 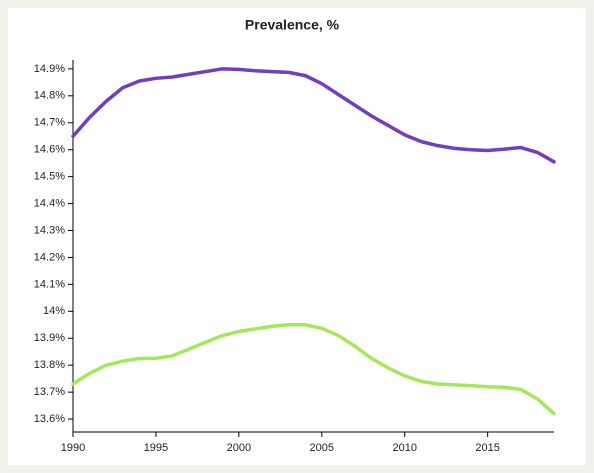 What do you see at coordinates (49, 419) in the screenshot?
I see `y-tick-label: 13.6%` at bounding box center [49, 419].